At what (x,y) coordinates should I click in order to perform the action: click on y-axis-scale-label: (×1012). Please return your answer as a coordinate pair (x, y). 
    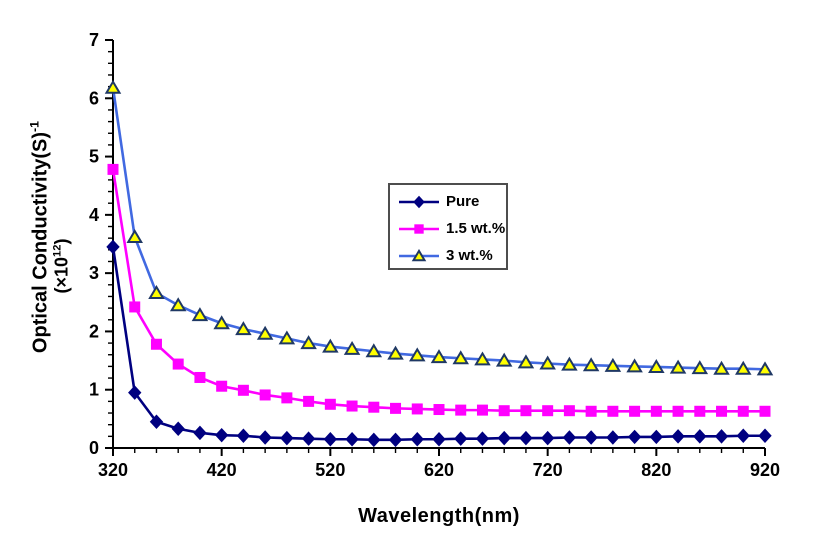
    Looking at the image, I should click on (62, 266).